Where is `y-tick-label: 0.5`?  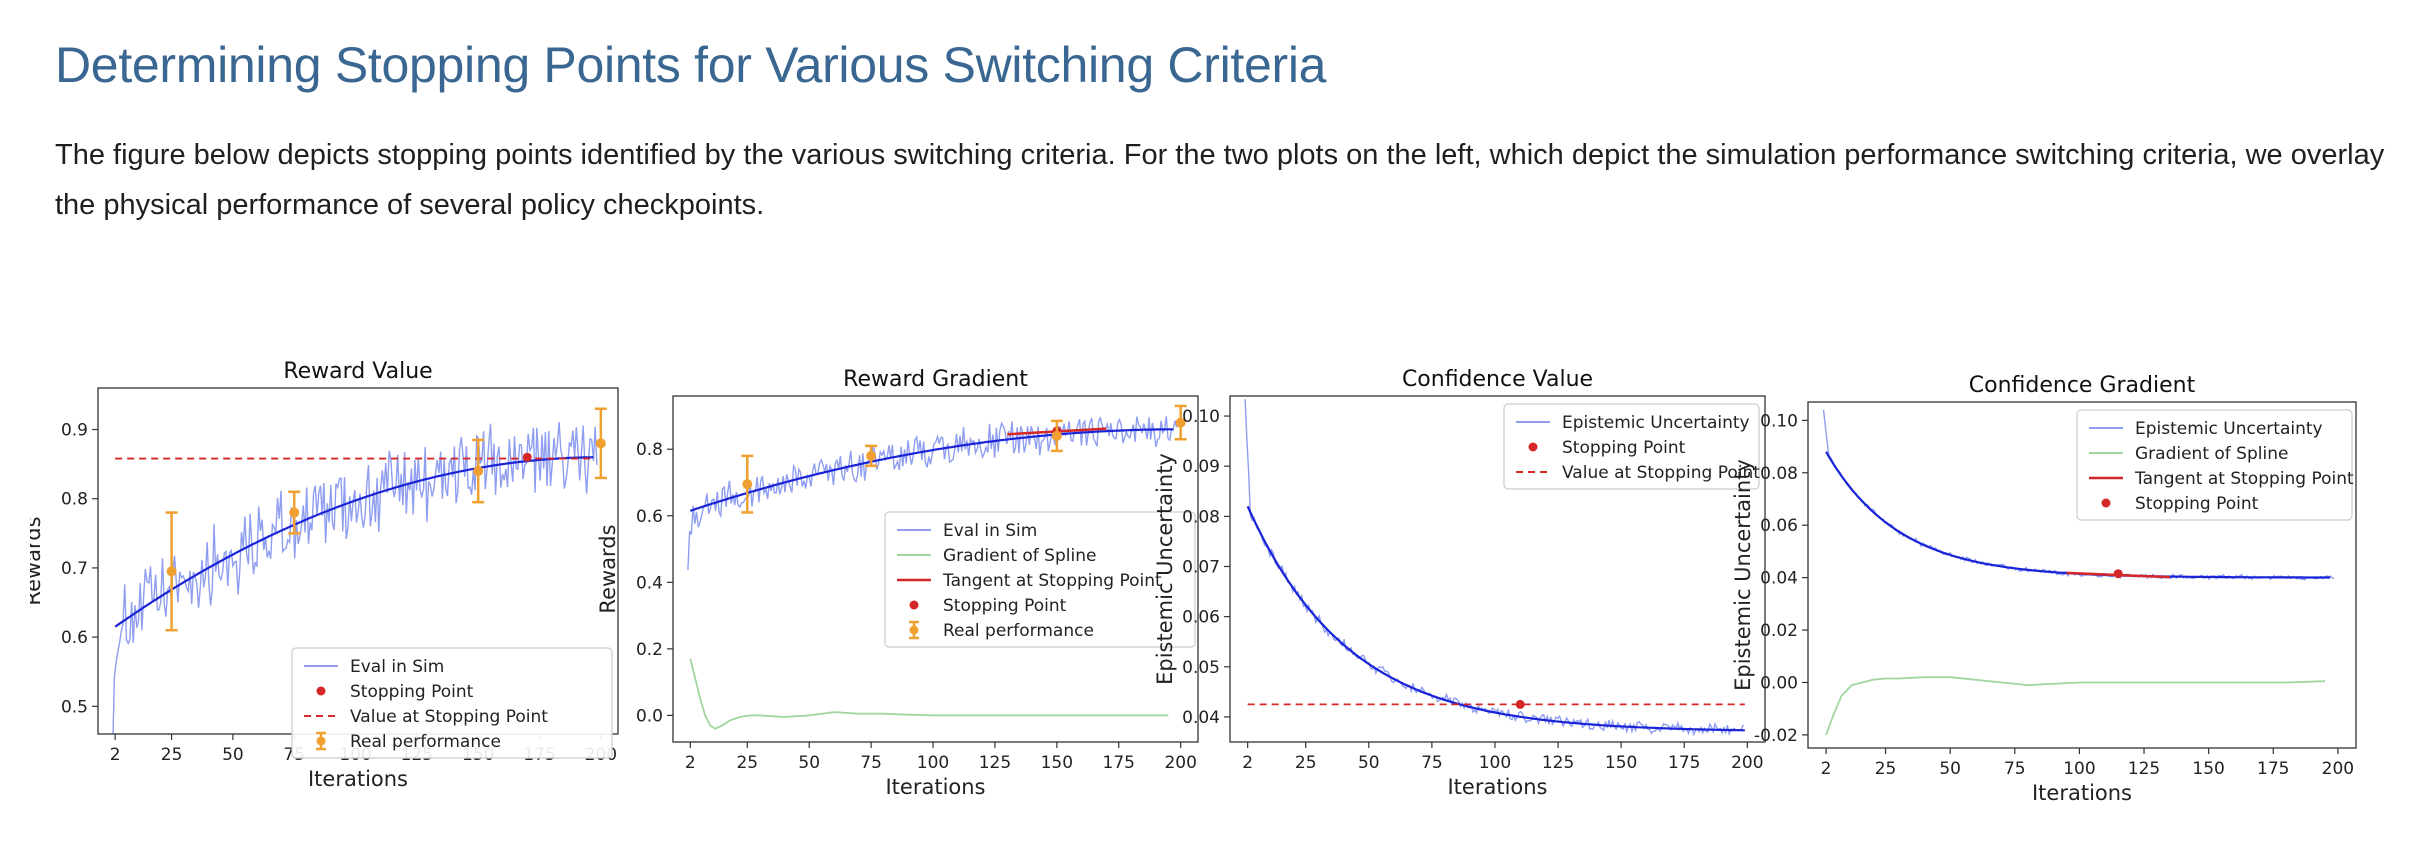
y-tick-label: 0.5 is located at coordinates (74, 707).